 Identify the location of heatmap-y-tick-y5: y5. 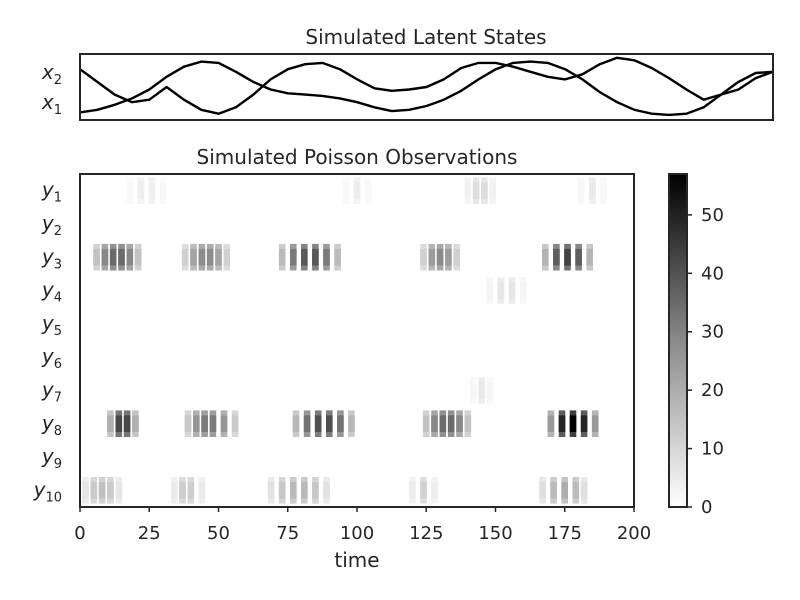
(51, 325).